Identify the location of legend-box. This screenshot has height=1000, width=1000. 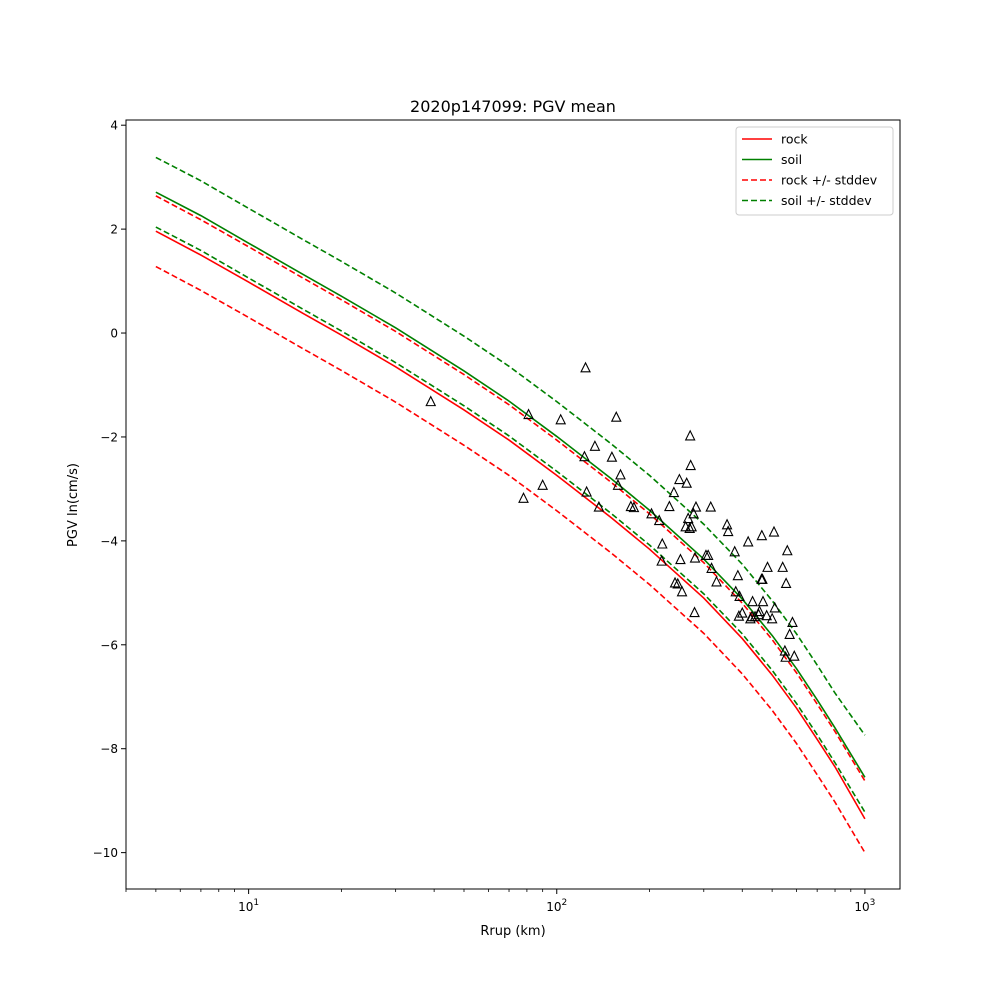
(814, 171).